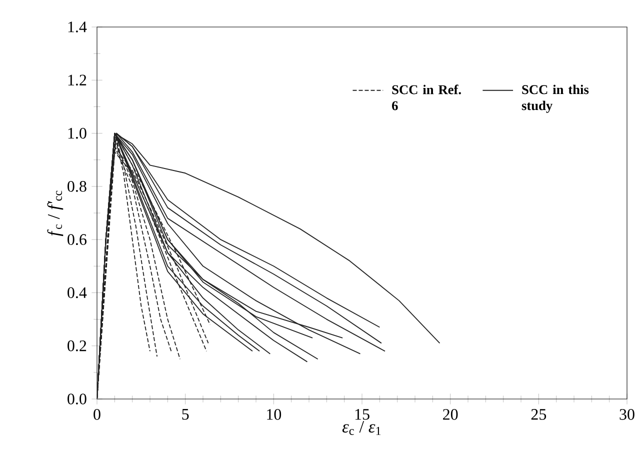 This screenshot has height=468, width=642. Describe the element at coordinates (362, 414) in the screenshot. I see `x-tick-label: 15` at that location.